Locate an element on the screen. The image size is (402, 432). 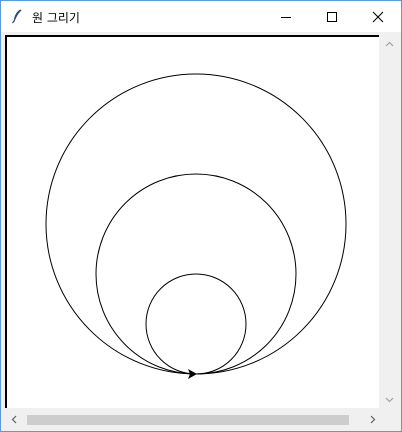
chevron-up-icon is located at coordinates (389, 43).